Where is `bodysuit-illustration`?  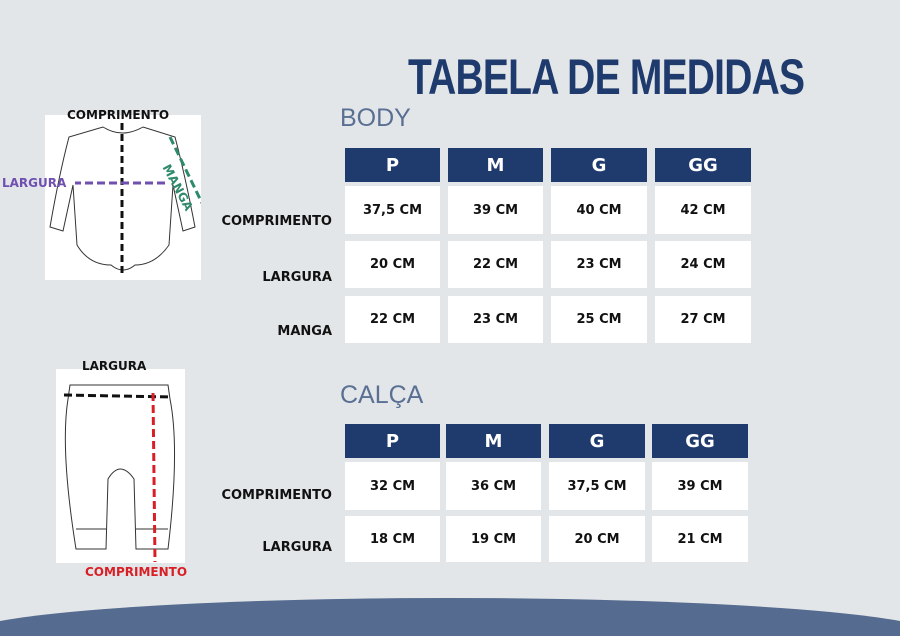
bodysuit-illustration is located at coordinates (125, 200).